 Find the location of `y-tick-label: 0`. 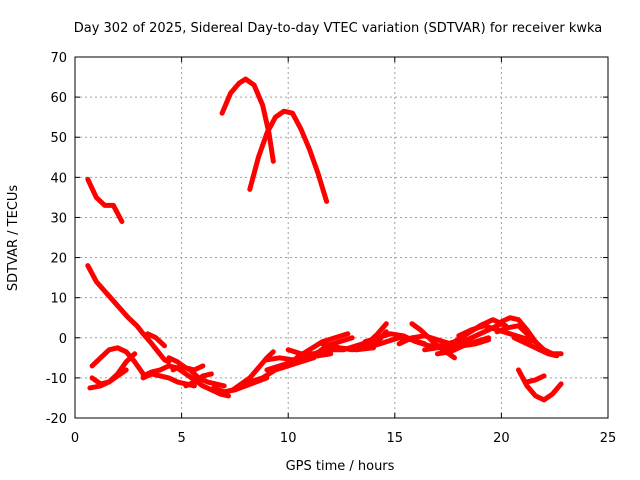

y-tick-label: 0 is located at coordinates (63, 339).